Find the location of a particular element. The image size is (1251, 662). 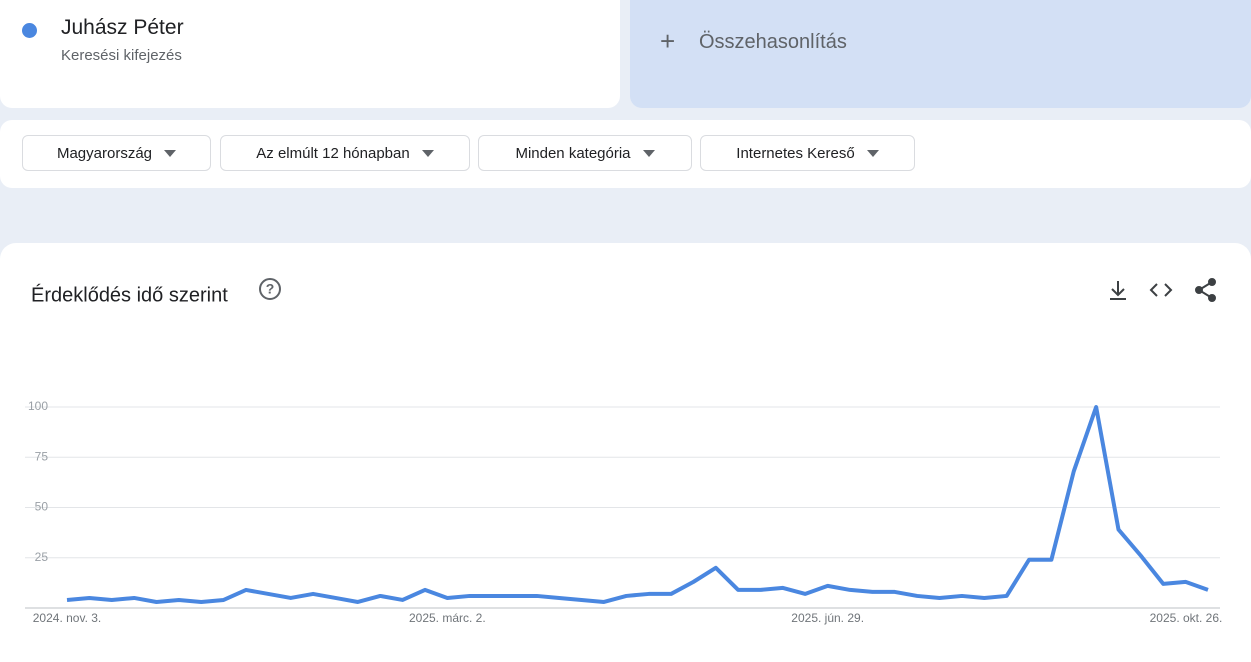

x-tick-label: 2025. okt. 26. is located at coordinates (1186, 618).